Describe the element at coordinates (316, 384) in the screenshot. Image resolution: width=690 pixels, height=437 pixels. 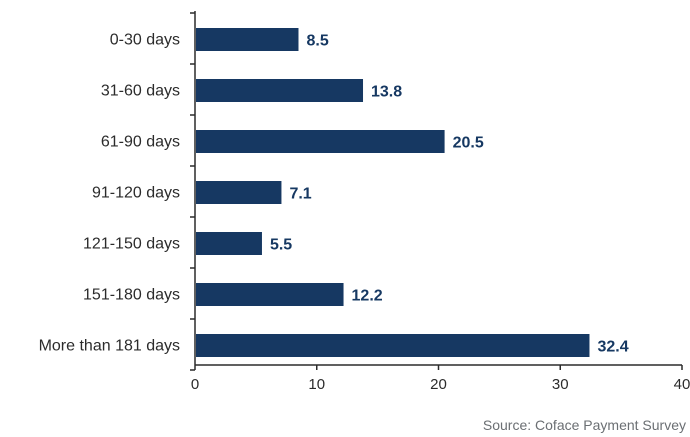
I see `x-tick-label: 10` at that location.